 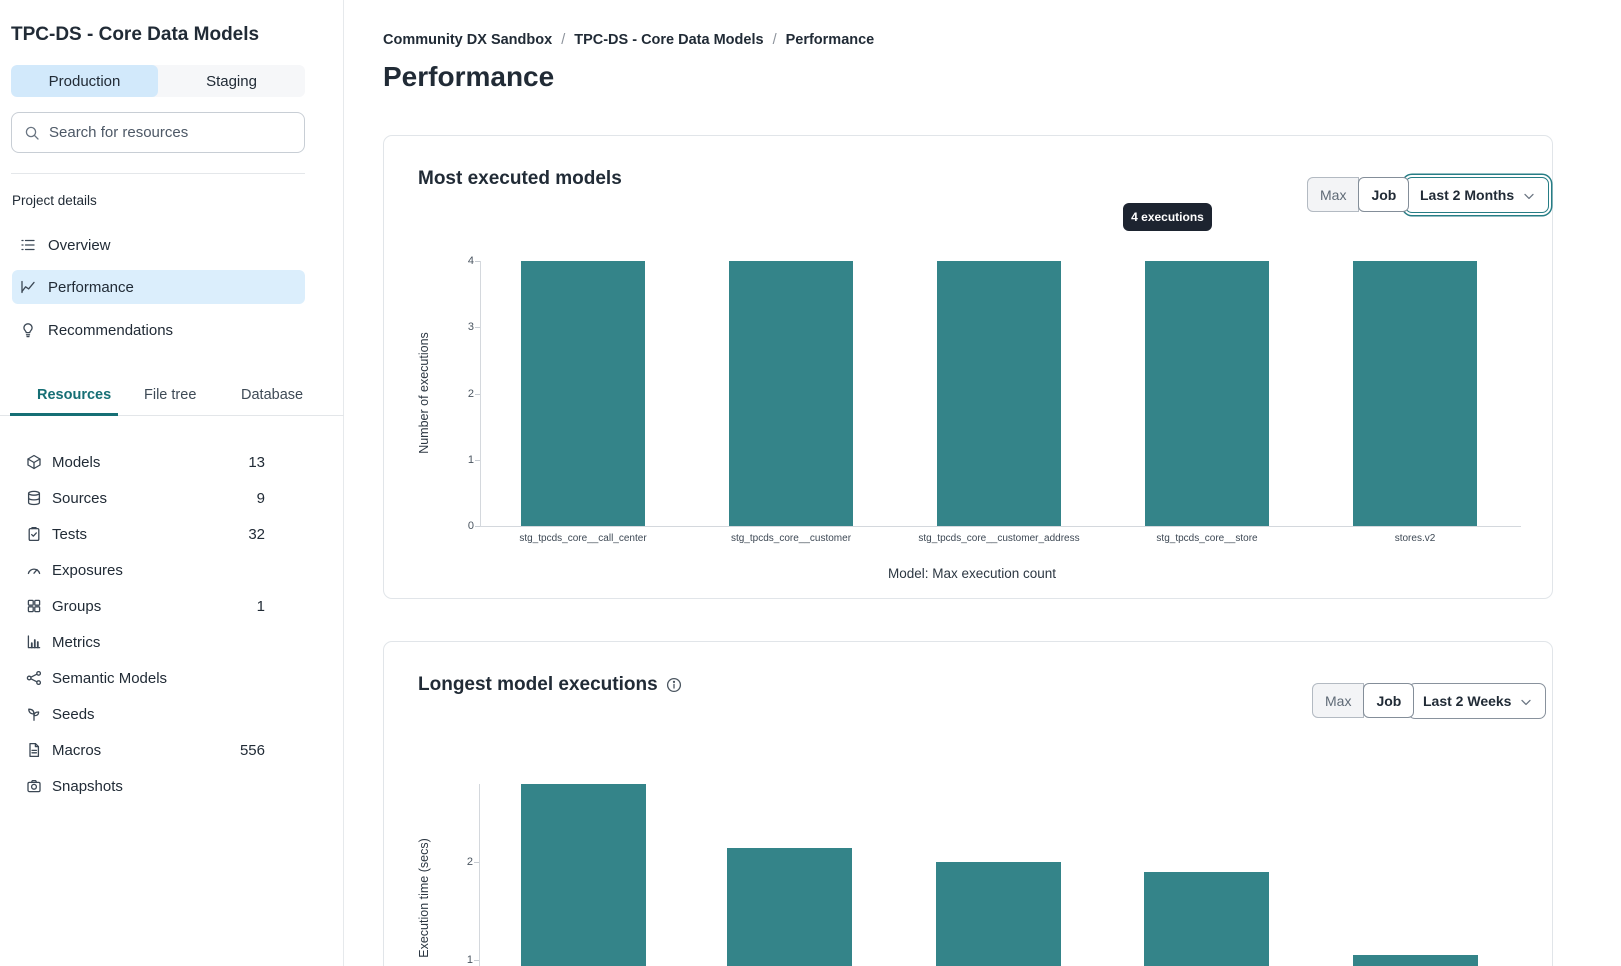 What do you see at coordinates (54, 200) in the screenshot?
I see `project-details-label: Project details` at bounding box center [54, 200].